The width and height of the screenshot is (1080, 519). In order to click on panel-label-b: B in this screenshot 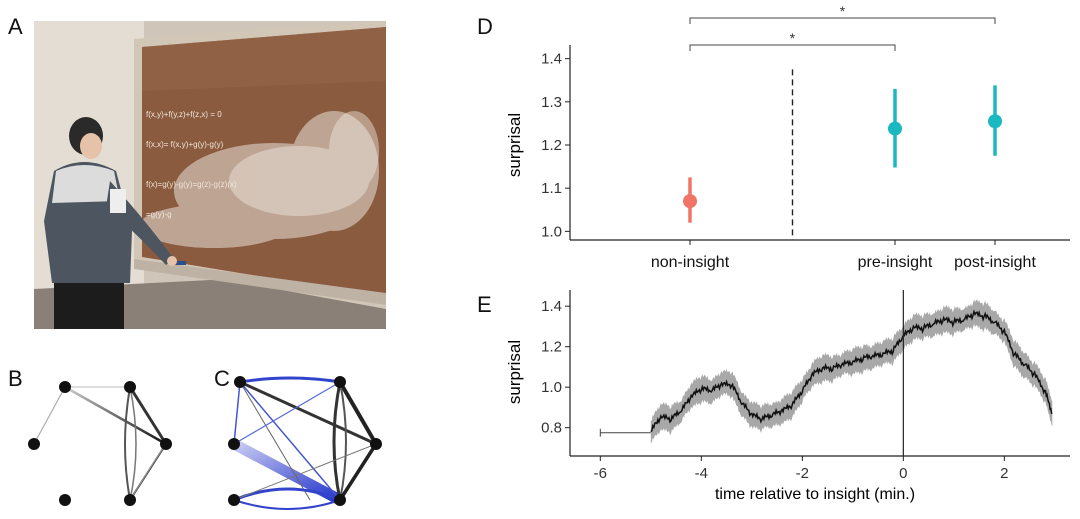, I will do `click(15, 378)`.